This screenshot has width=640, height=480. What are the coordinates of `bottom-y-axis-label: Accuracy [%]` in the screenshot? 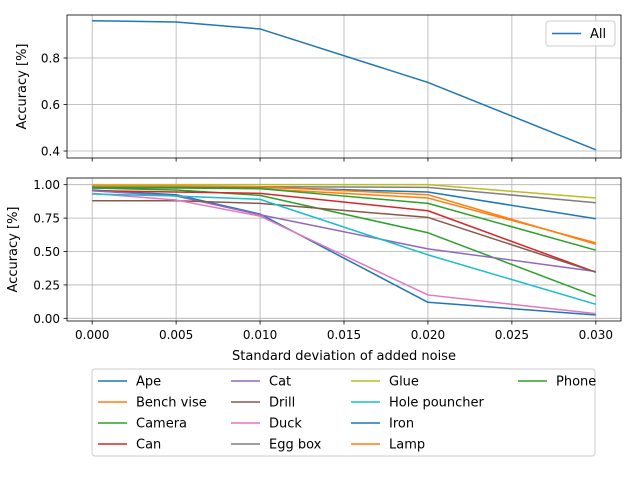 It's located at (13, 250).